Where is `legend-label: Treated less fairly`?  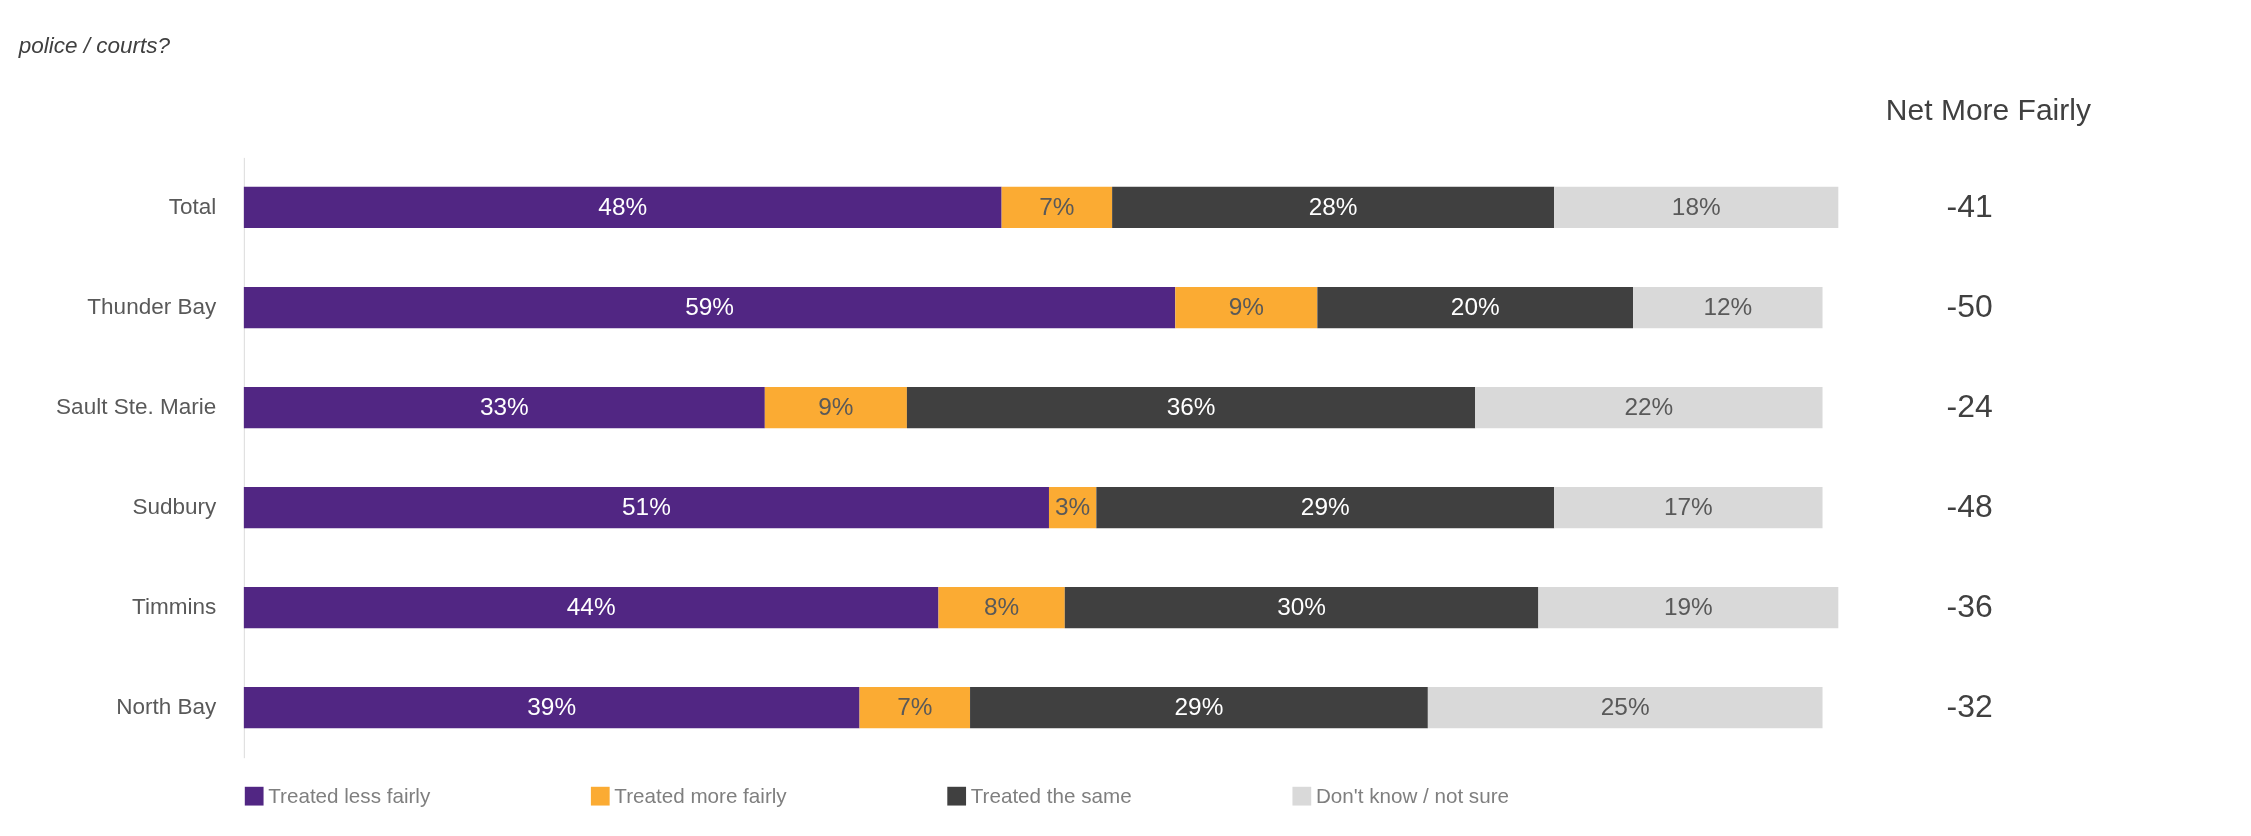 legend-label: Treated less fairly is located at coordinates (349, 795).